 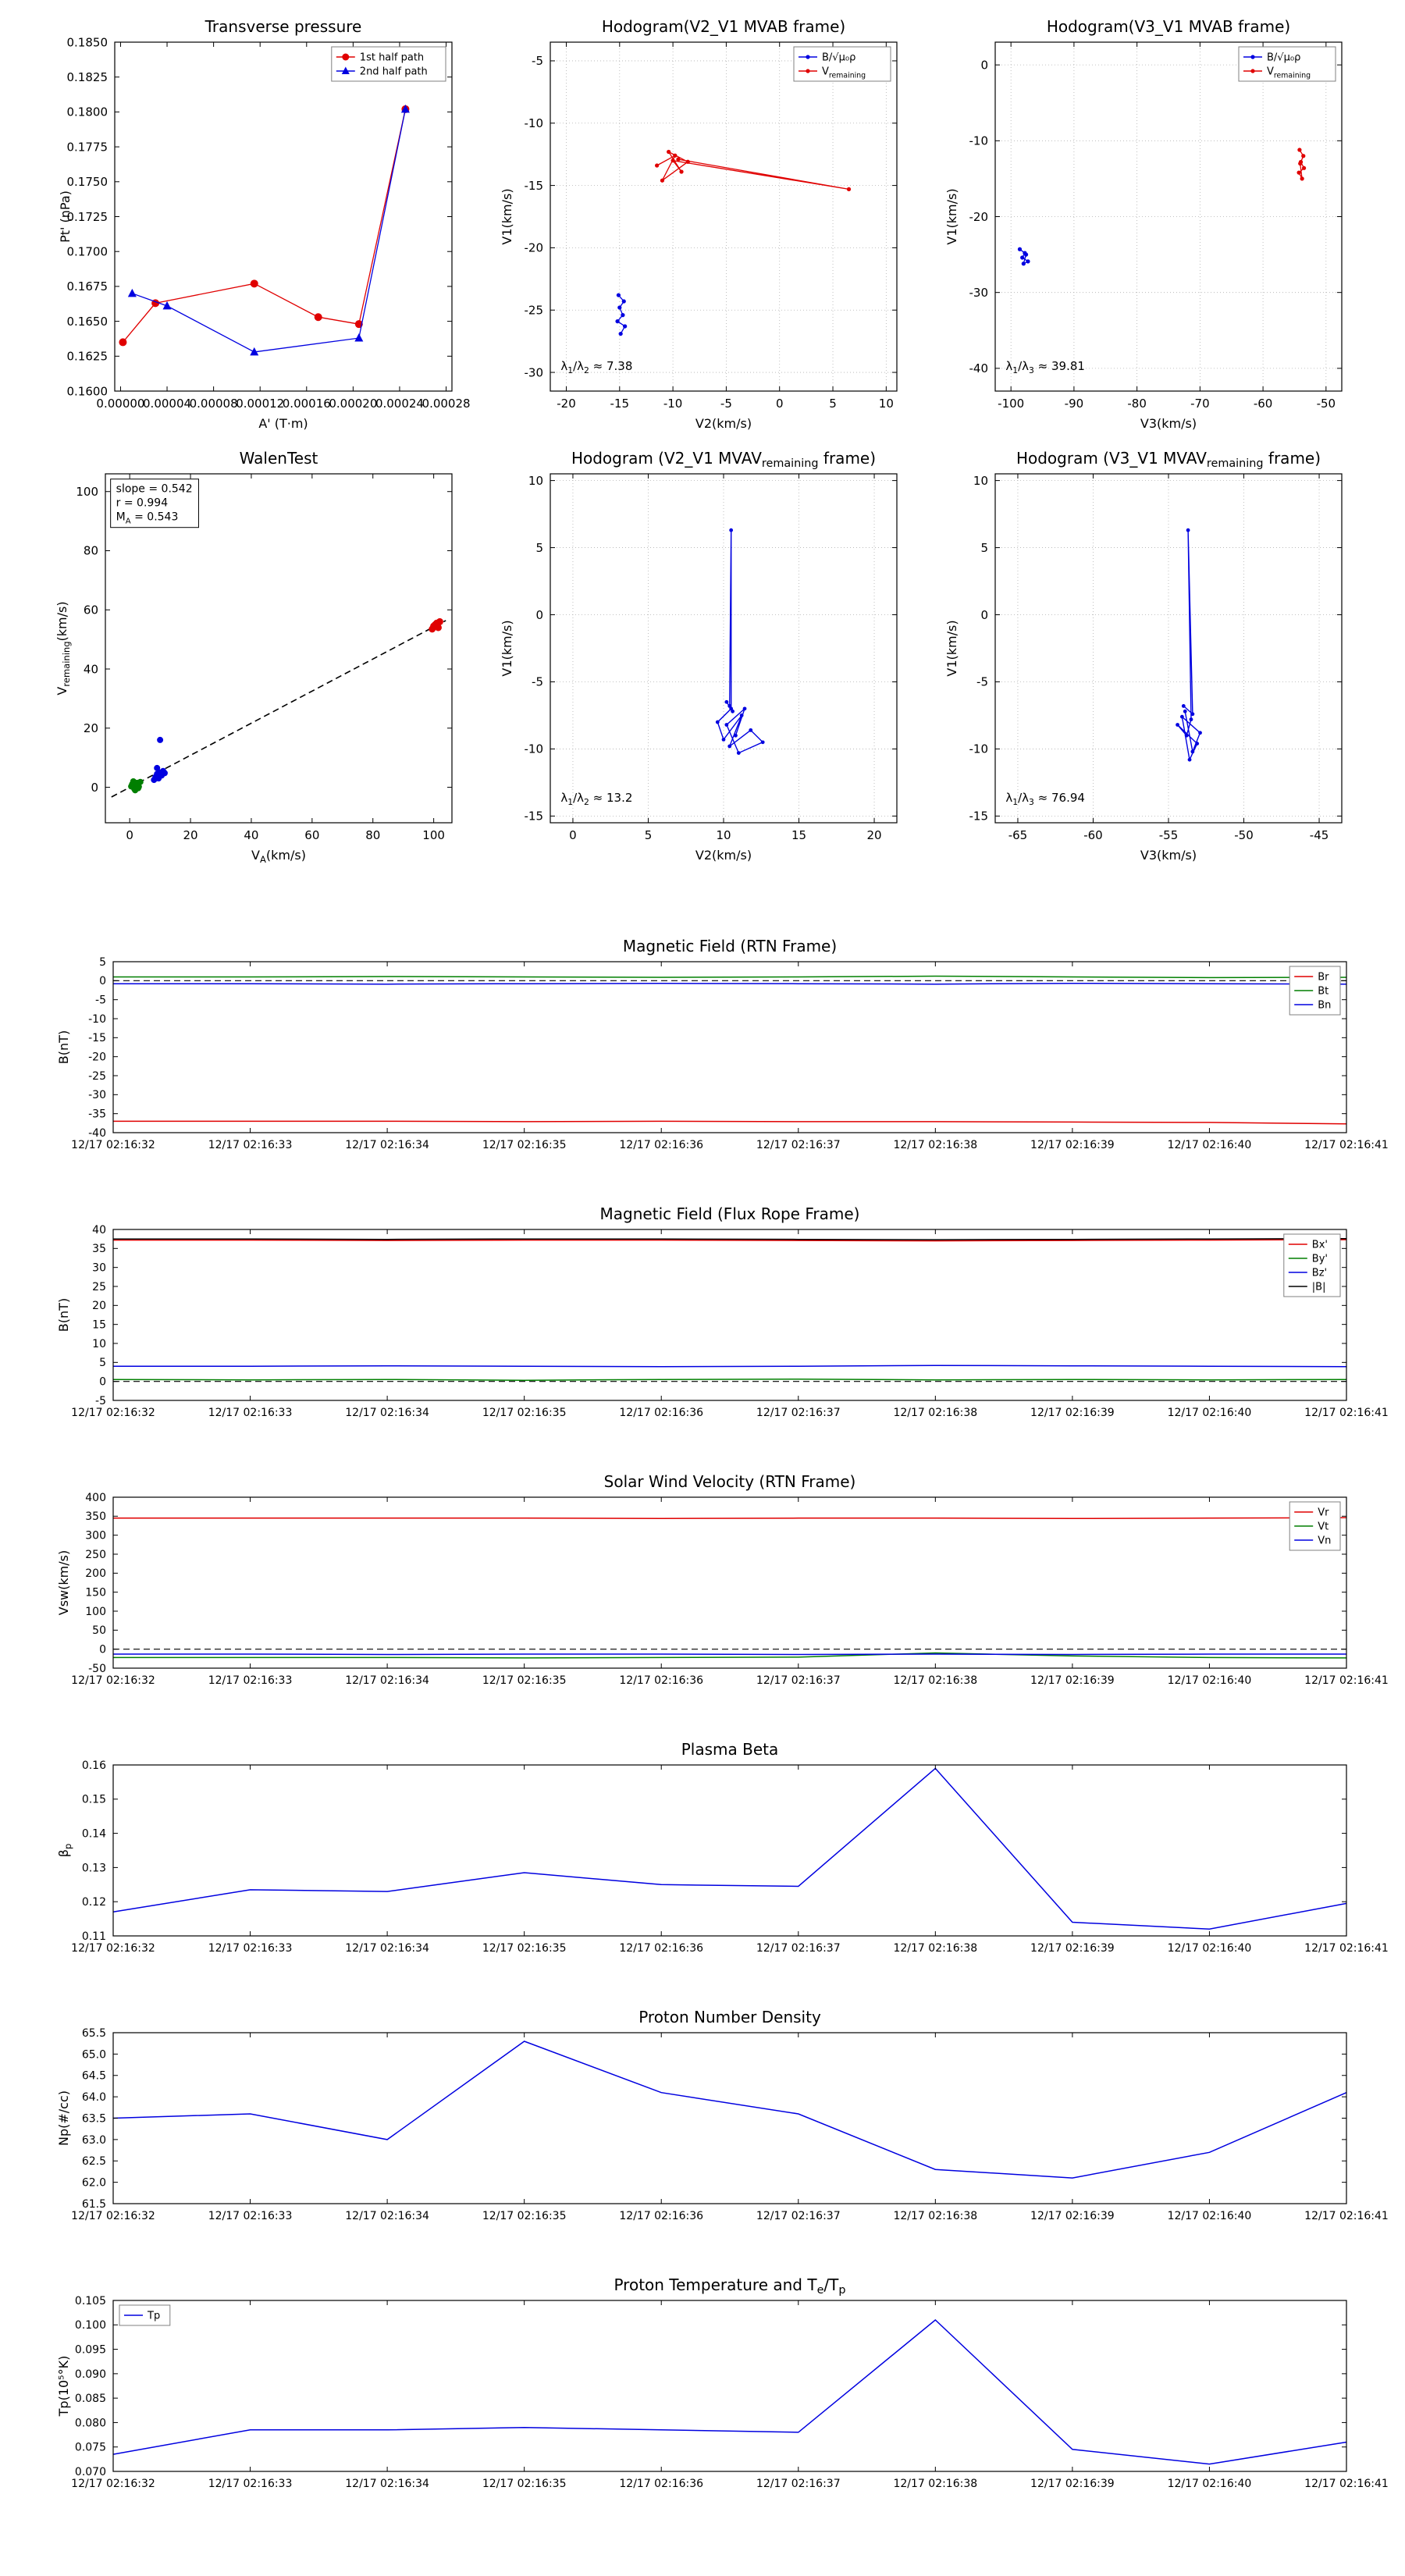 What do you see at coordinates (90, 2349) in the screenshot?
I see `svg-text: 0.095` at bounding box center [90, 2349].